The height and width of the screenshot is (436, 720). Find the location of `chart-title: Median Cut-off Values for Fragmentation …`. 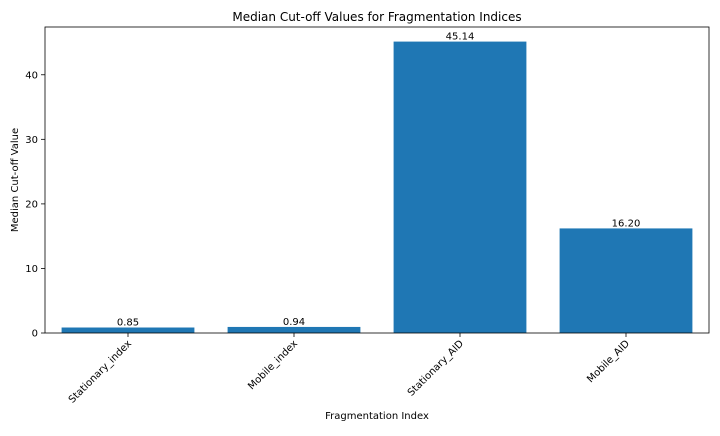

chart-title: Median Cut-off Values for Fragmentation … is located at coordinates (376, 17).